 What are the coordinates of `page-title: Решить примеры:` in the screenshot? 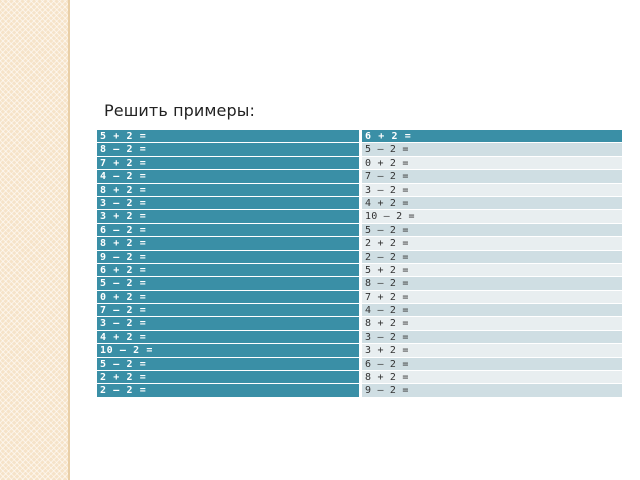 It's located at (179, 110).